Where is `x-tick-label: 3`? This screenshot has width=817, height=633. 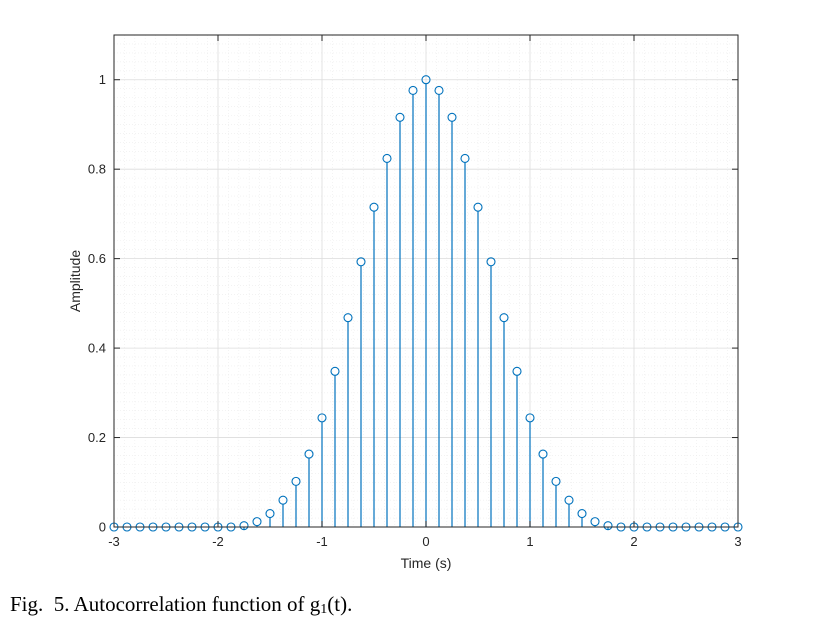
x-tick-label: 3 is located at coordinates (737, 541).